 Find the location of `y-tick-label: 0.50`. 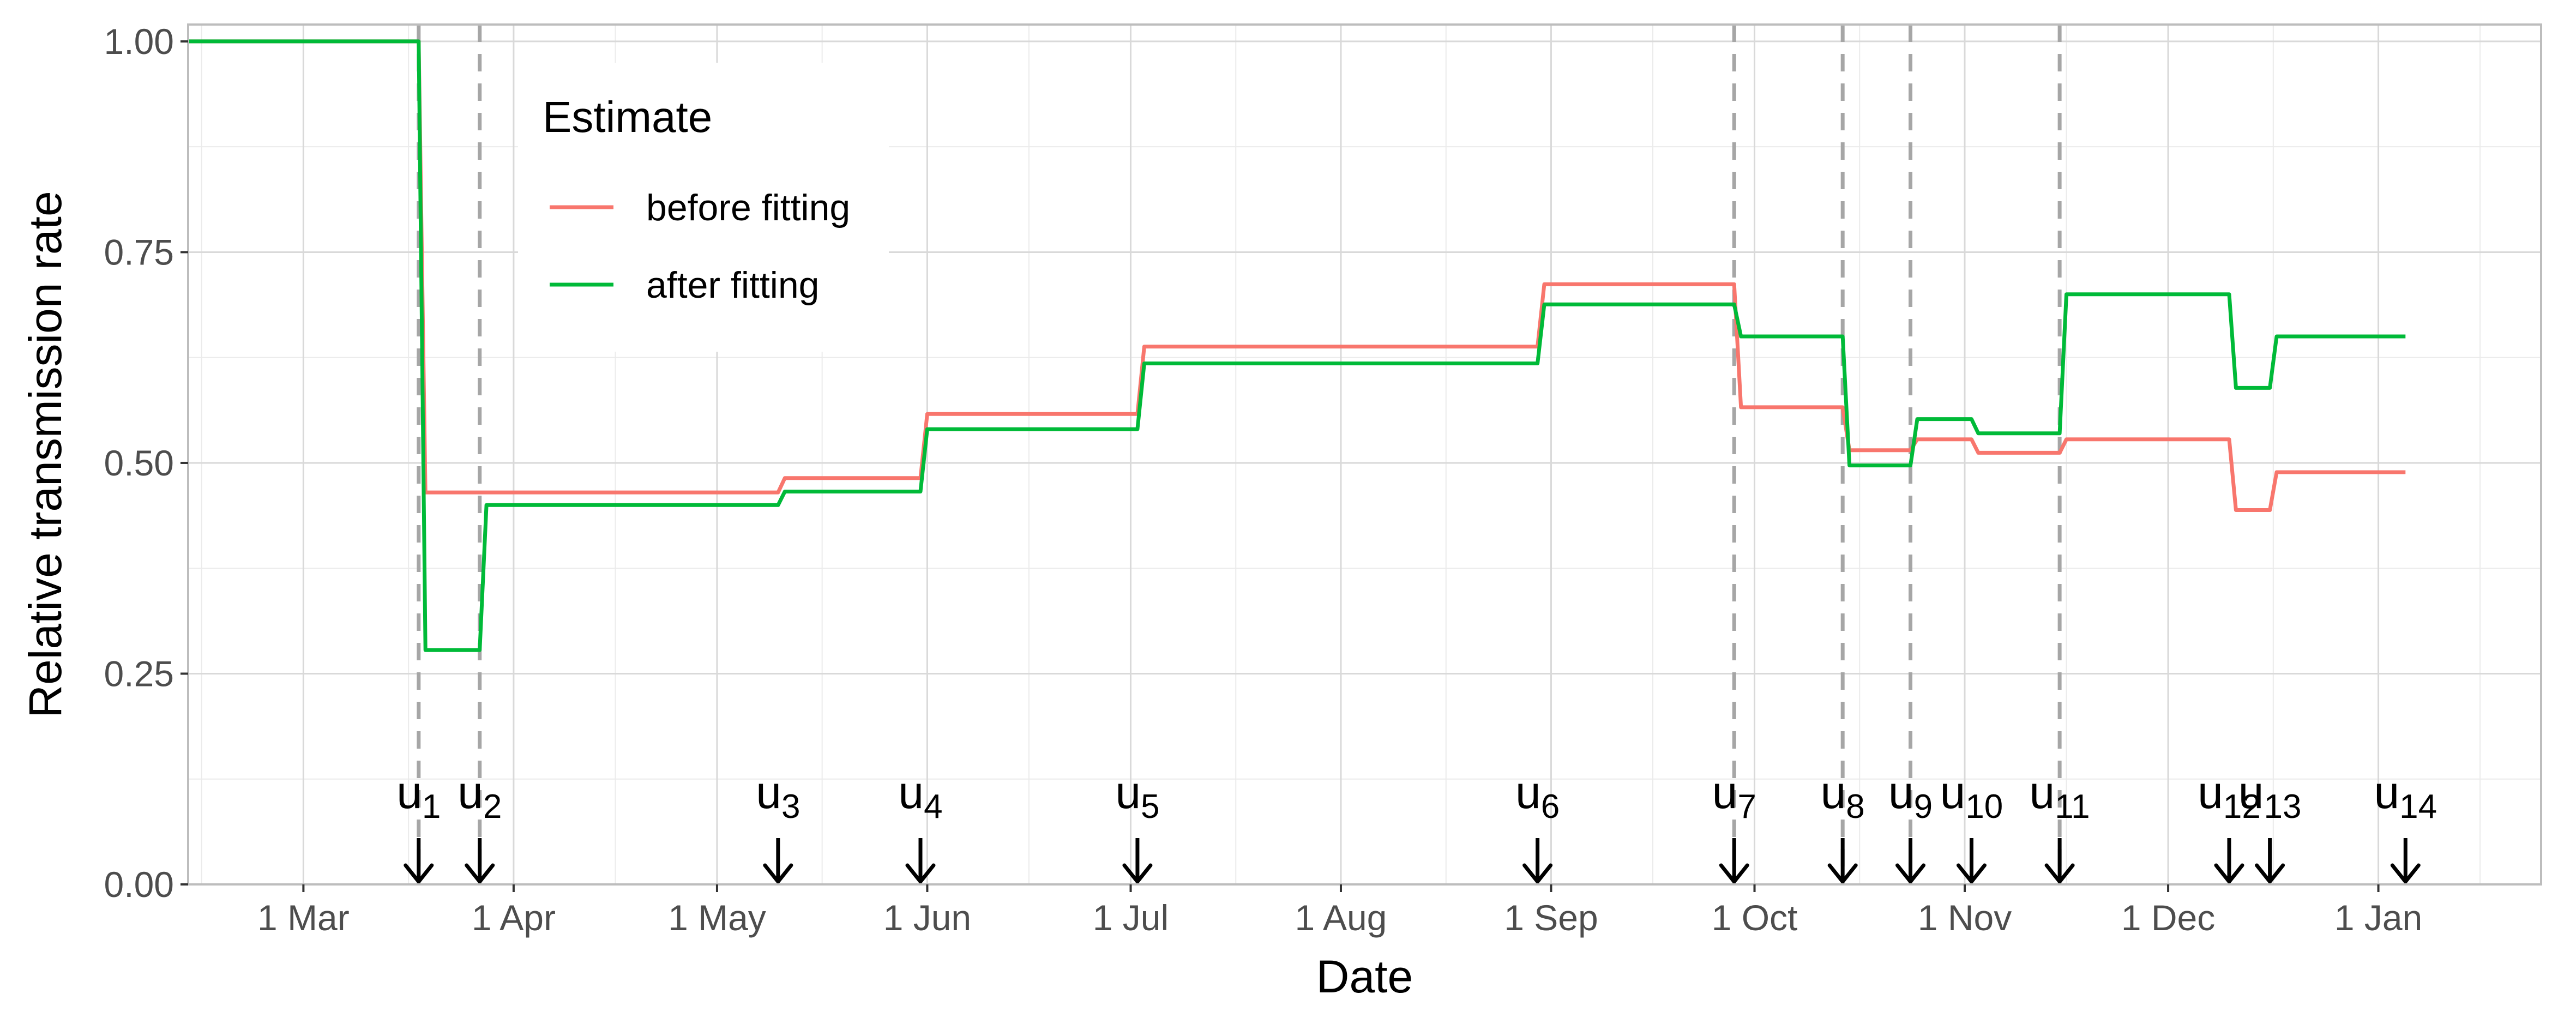

y-tick-label: 0.50 is located at coordinates (139, 463).